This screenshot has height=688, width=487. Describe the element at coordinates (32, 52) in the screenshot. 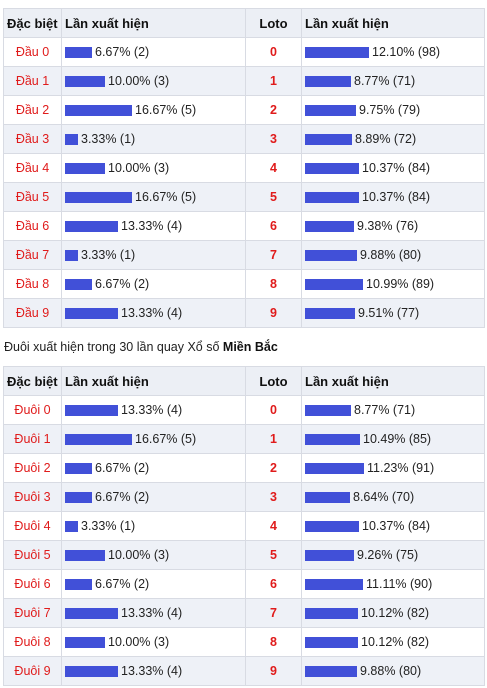

I see `row-label: Đầu 0` at that location.